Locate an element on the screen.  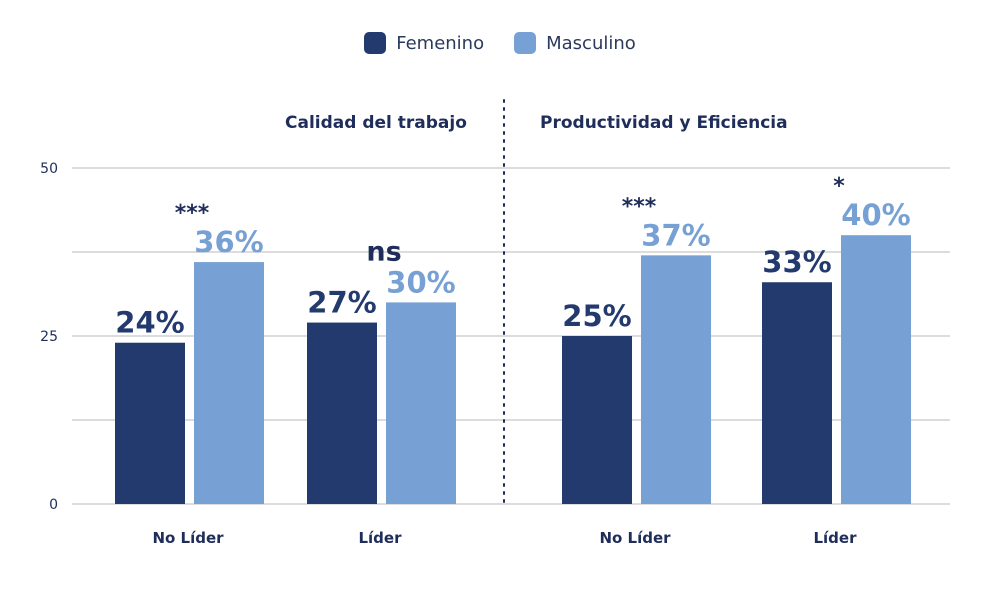
bar-p0-g1-masculino is located at coordinates (421, 403).